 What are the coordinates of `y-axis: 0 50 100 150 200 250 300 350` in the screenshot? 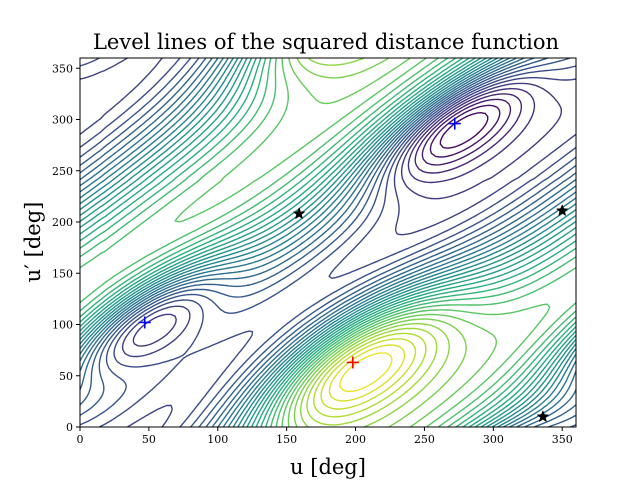 It's located at (66, 248).